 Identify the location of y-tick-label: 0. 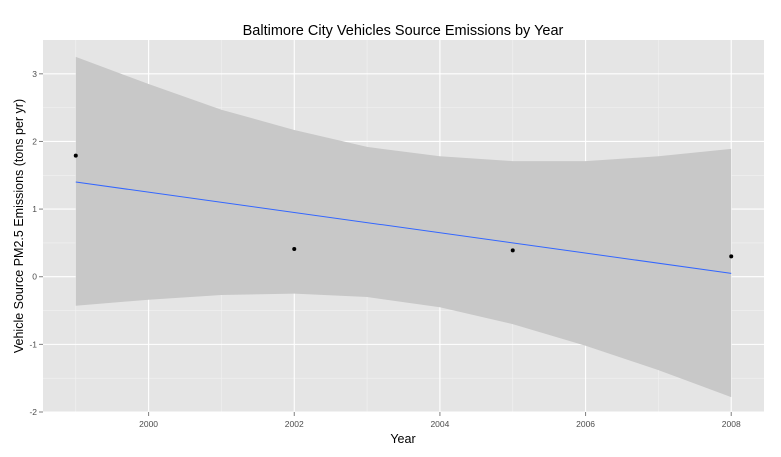
(34, 277).